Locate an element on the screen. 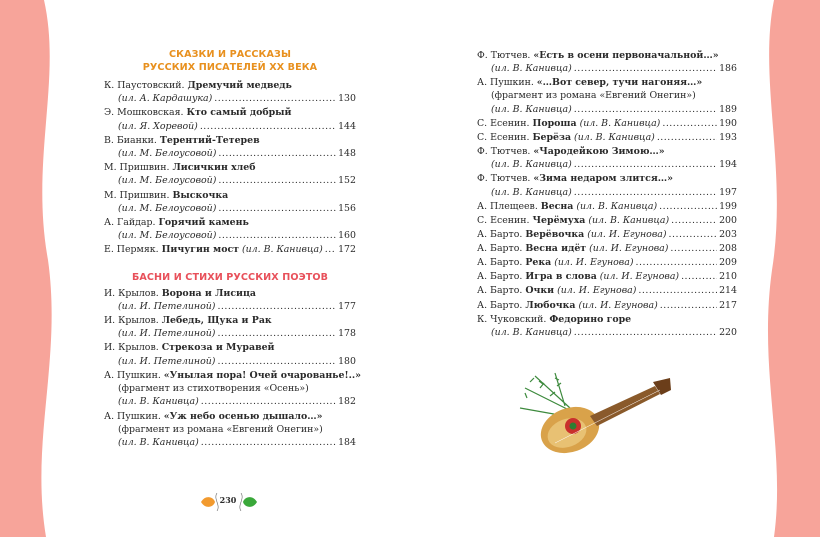 This screenshot has height=537, width=820. entry-page-number: 210 is located at coordinates (728, 277).